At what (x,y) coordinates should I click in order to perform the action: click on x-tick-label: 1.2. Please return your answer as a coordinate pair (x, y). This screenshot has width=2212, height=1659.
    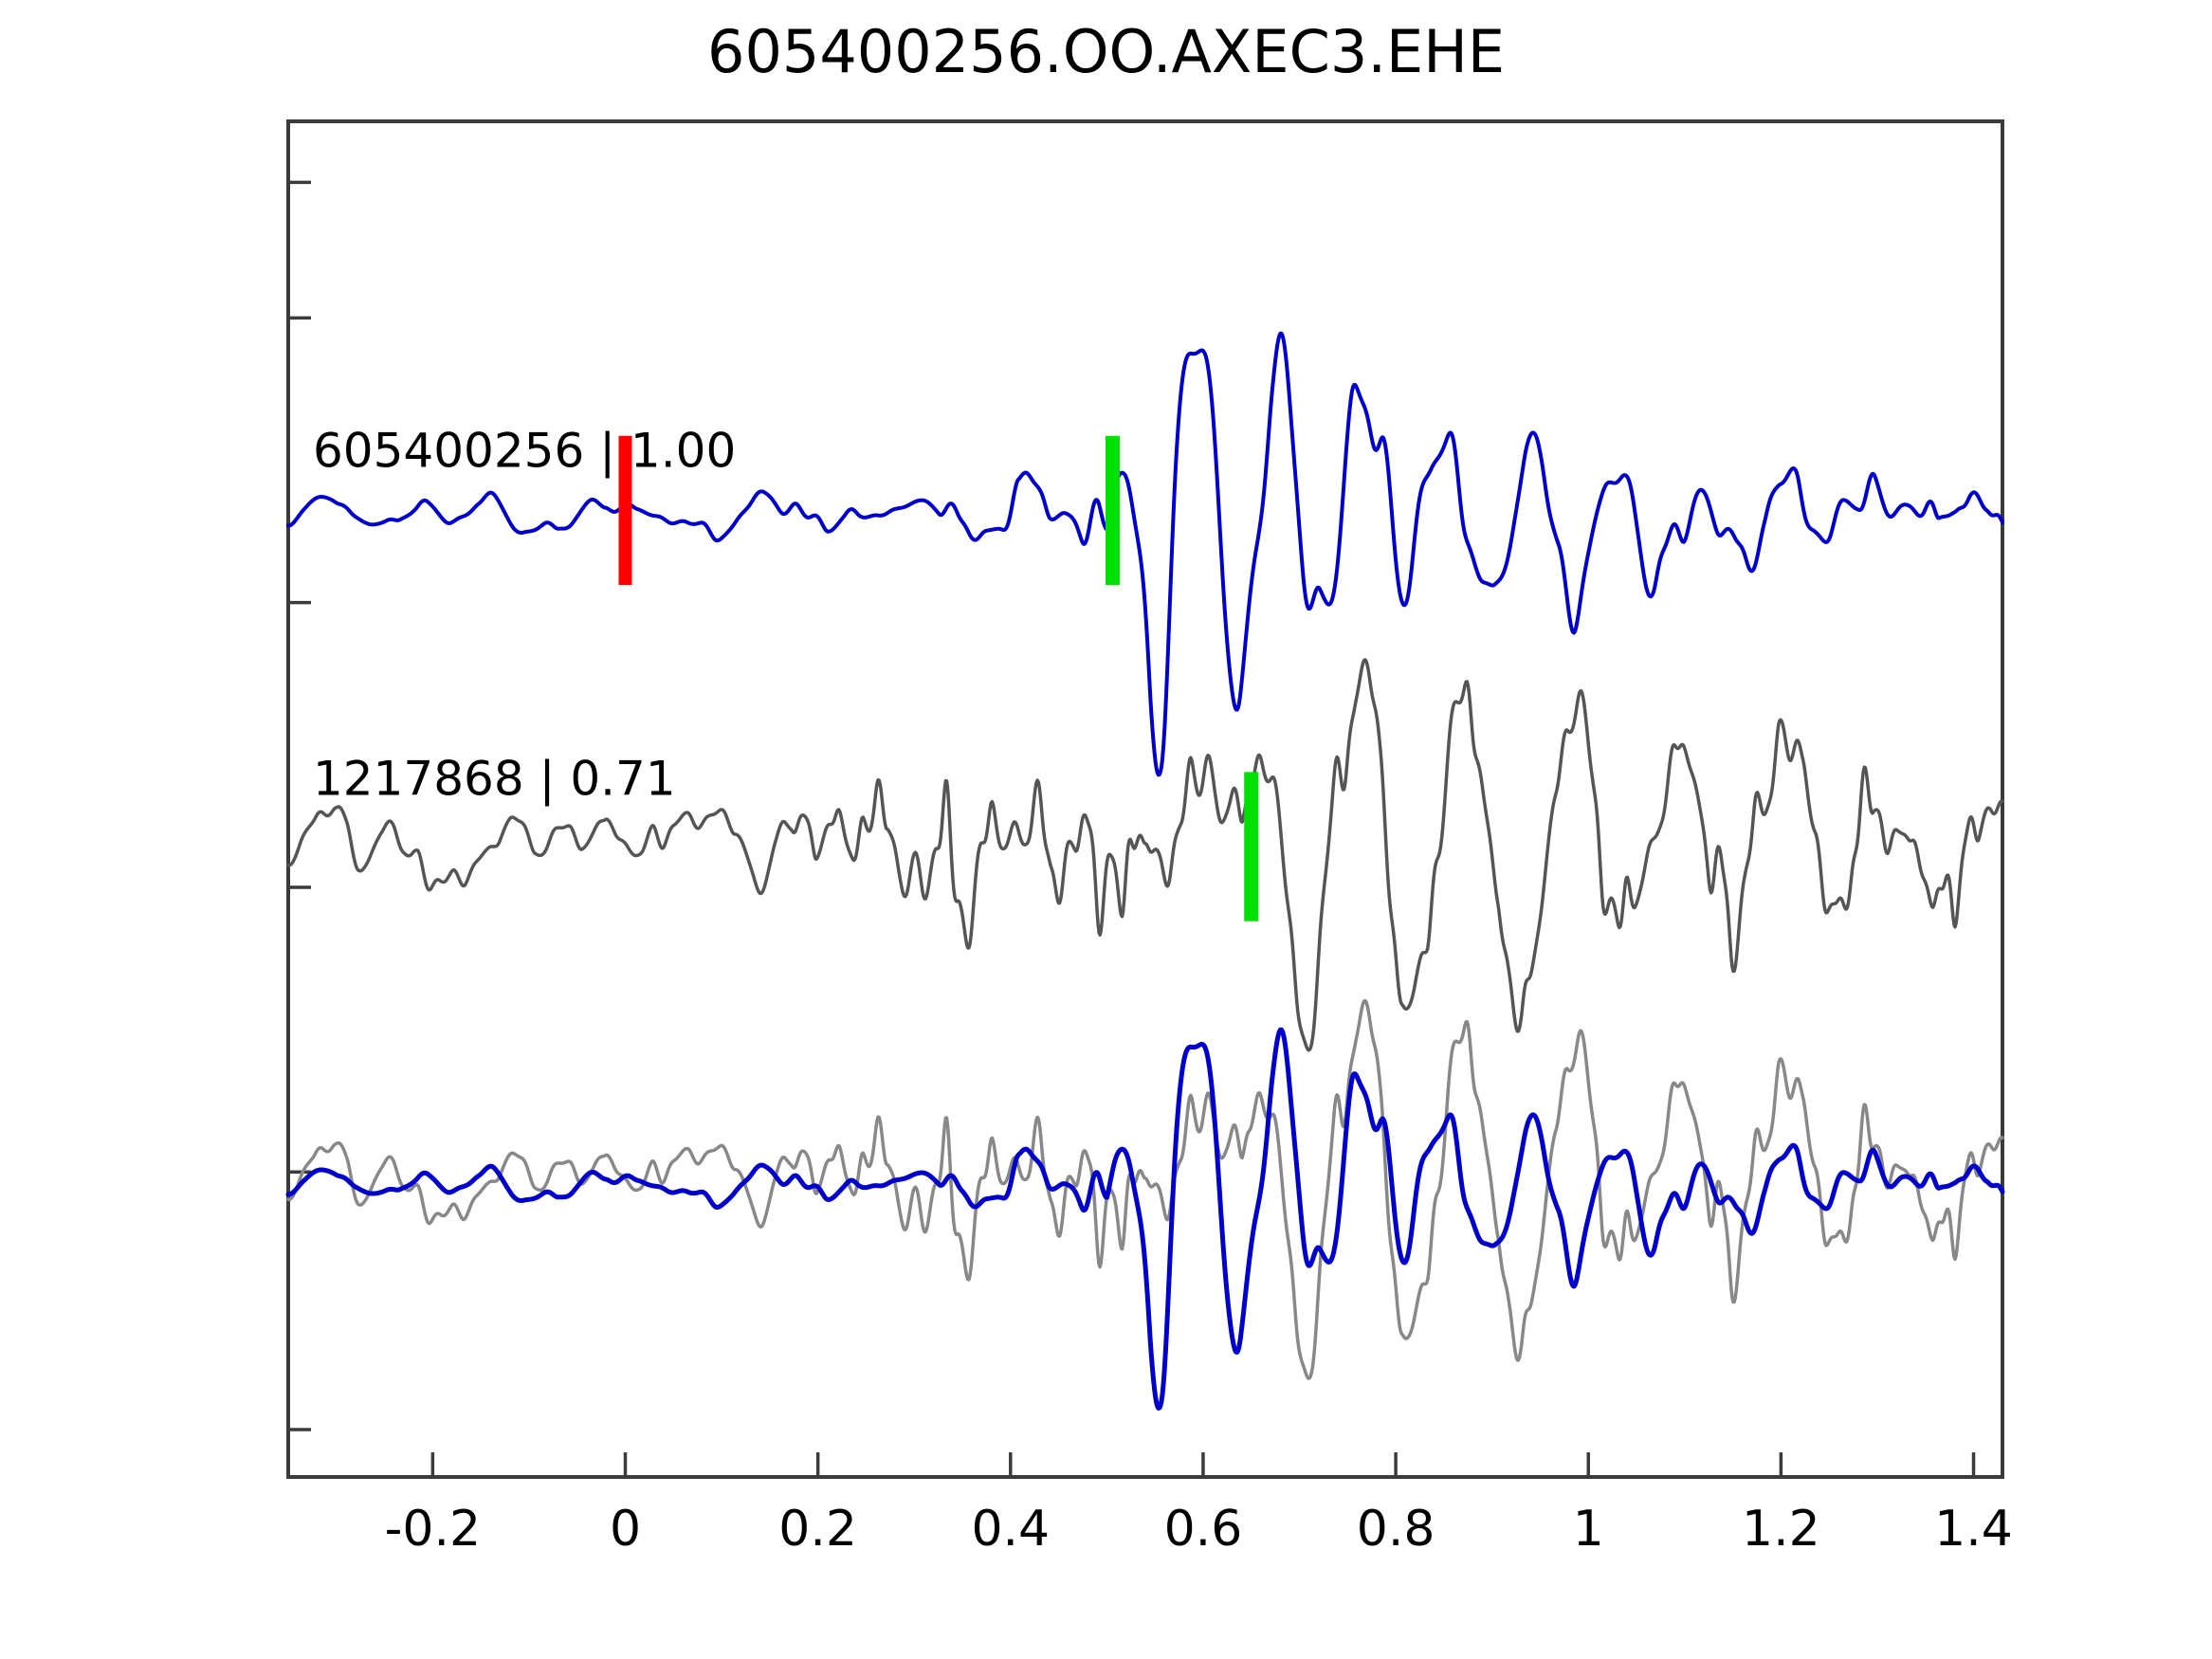
    Looking at the image, I should click on (1781, 1529).